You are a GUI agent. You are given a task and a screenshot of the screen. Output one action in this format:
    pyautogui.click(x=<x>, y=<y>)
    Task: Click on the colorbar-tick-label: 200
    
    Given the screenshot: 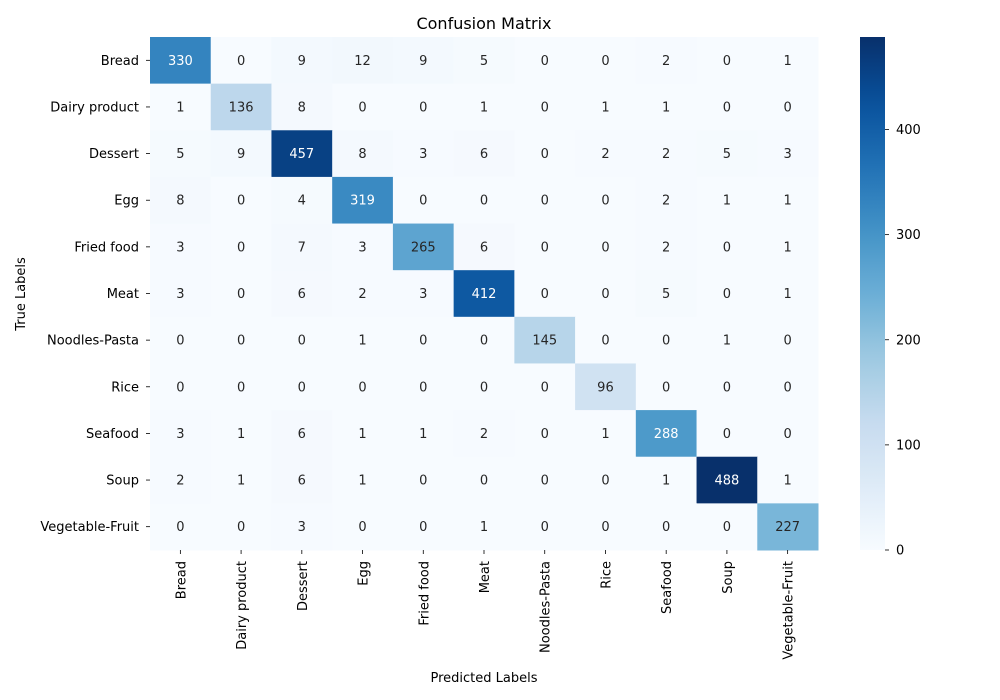 What is the action you would take?
    pyautogui.click(x=908, y=340)
    